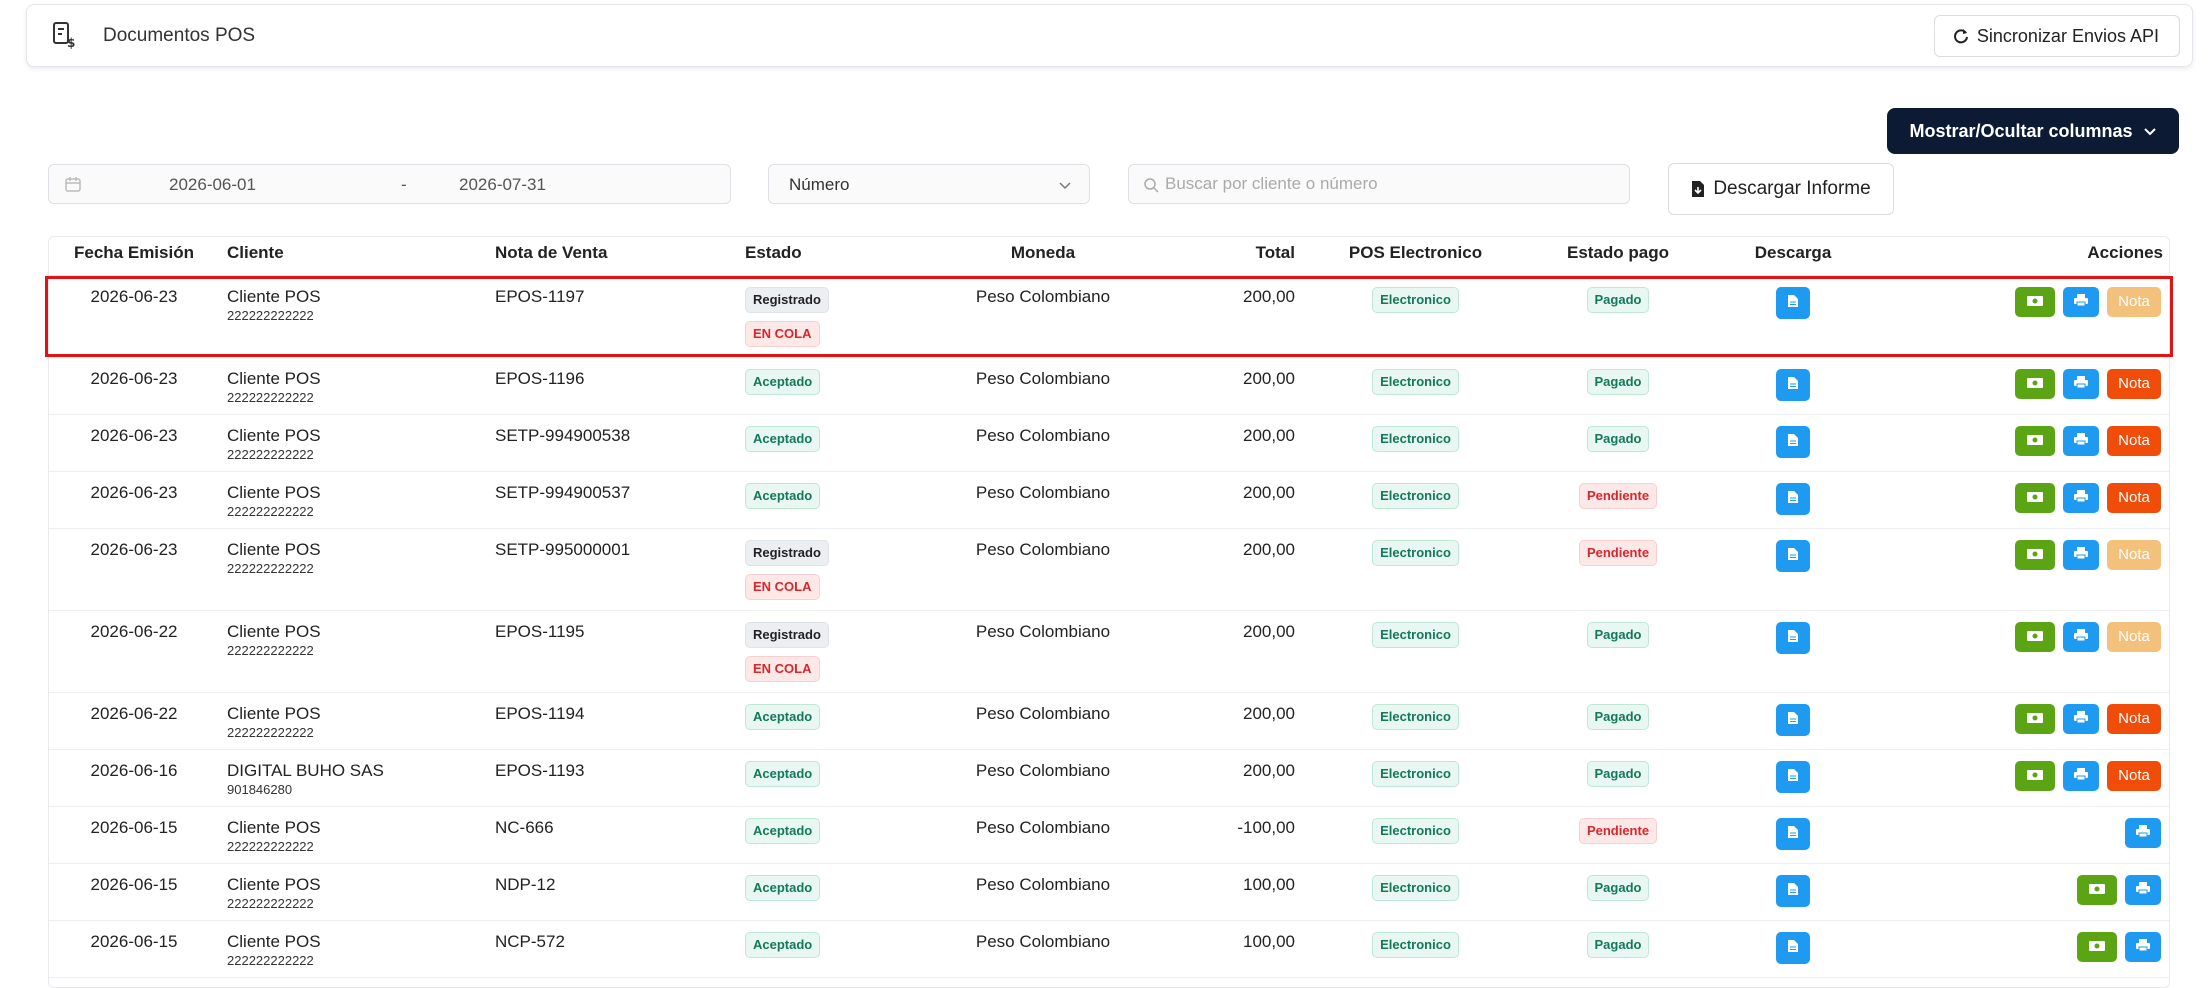  Describe the element at coordinates (1228, 892) in the screenshot. I see `total: 100,00` at that location.